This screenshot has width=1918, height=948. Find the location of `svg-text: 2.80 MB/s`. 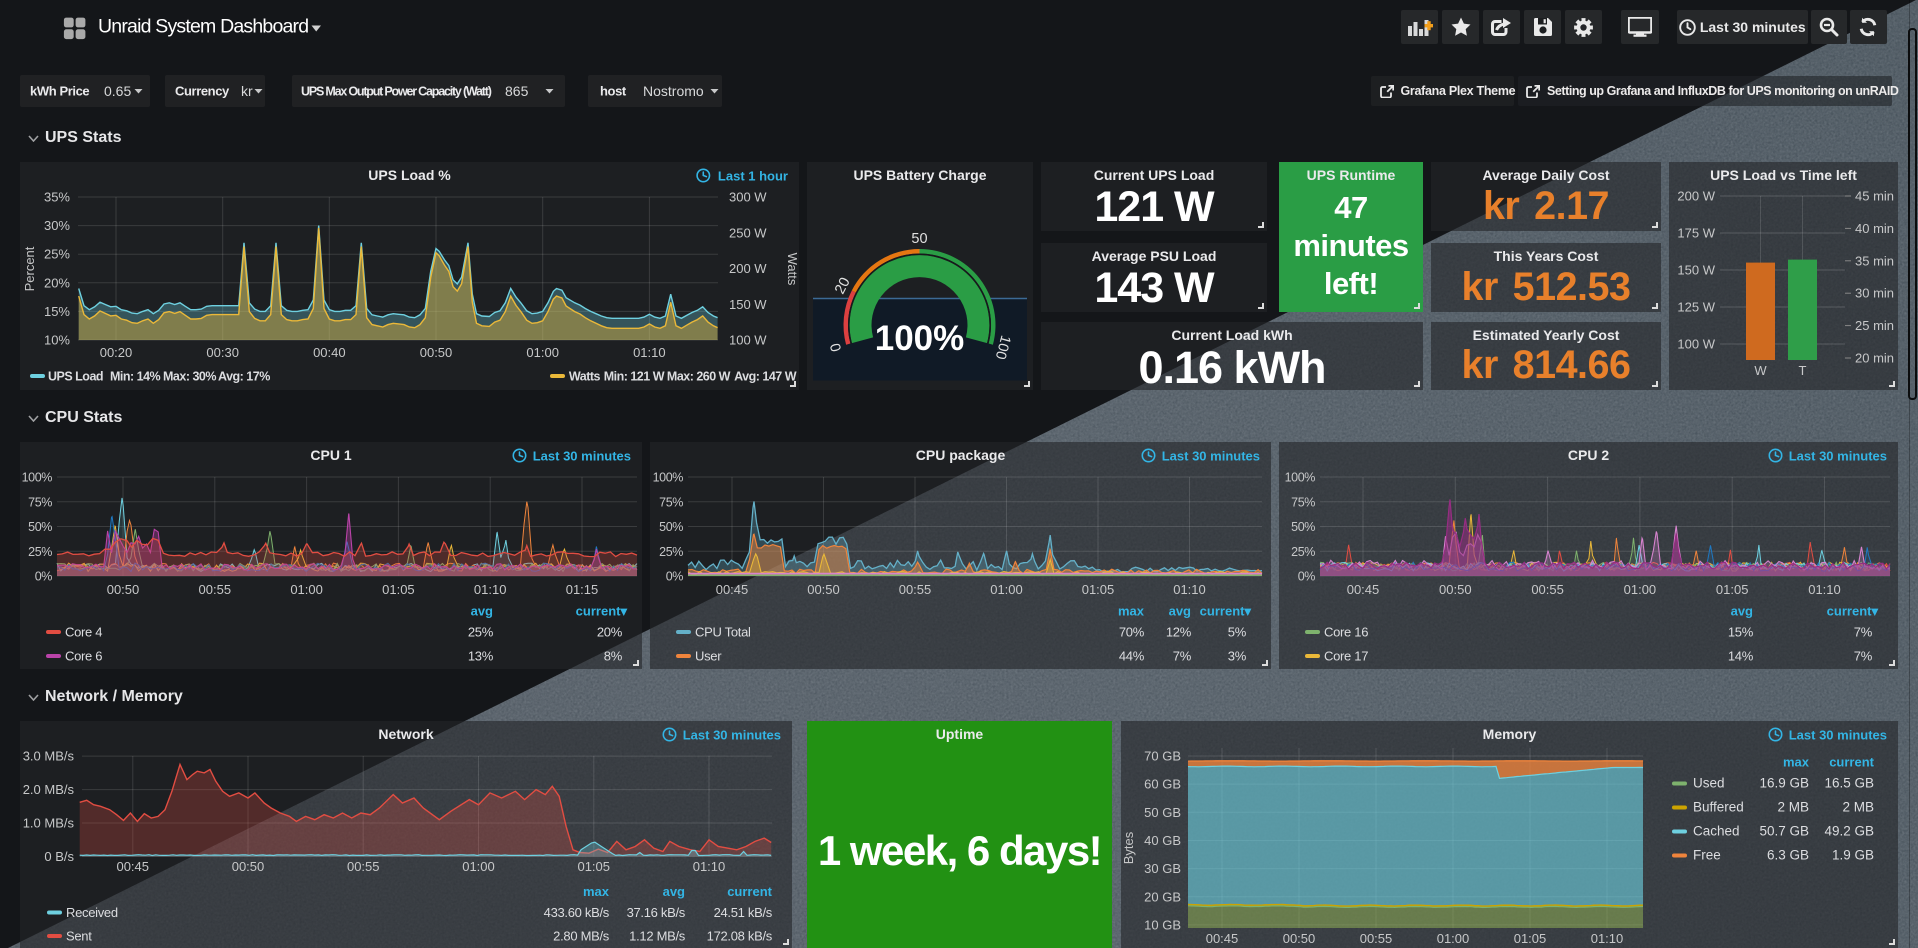

svg-text: 2.80 MB/s is located at coordinates (581, 936).